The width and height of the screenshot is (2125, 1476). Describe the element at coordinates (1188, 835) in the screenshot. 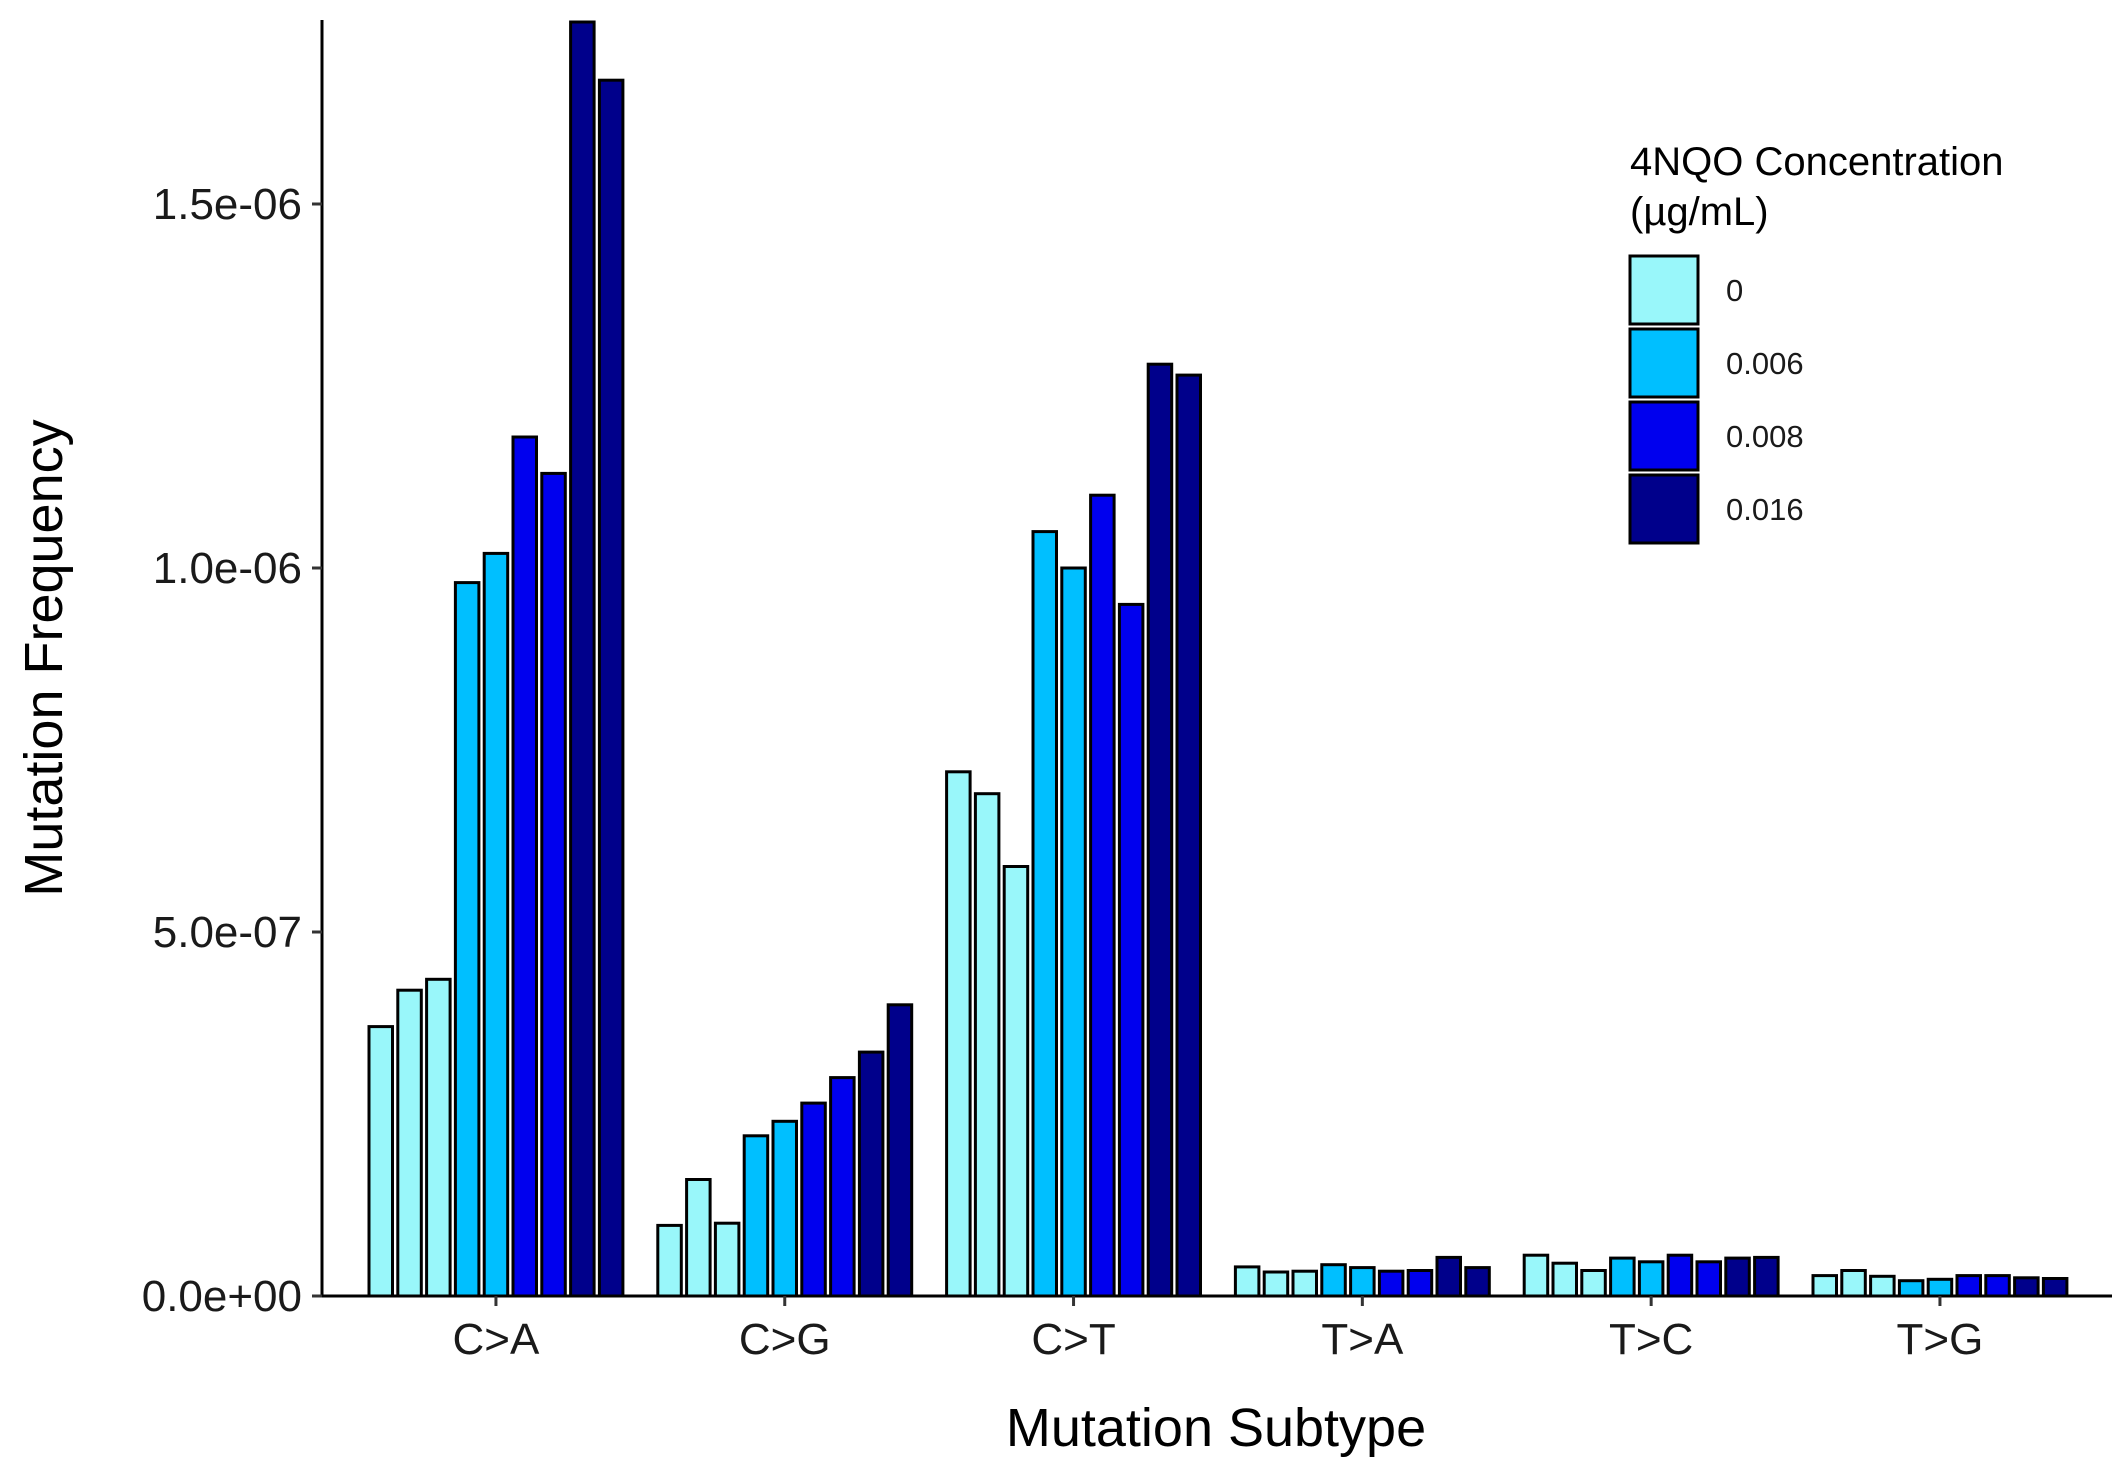

I see `bar-C-T-conc-0.016-rep-2` at that location.